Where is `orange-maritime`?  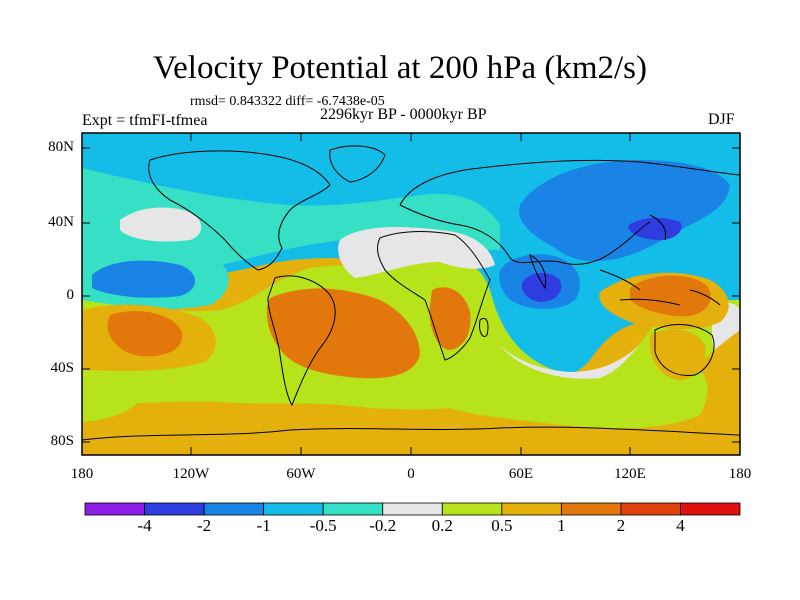
orange-maritime is located at coordinates (670, 296).